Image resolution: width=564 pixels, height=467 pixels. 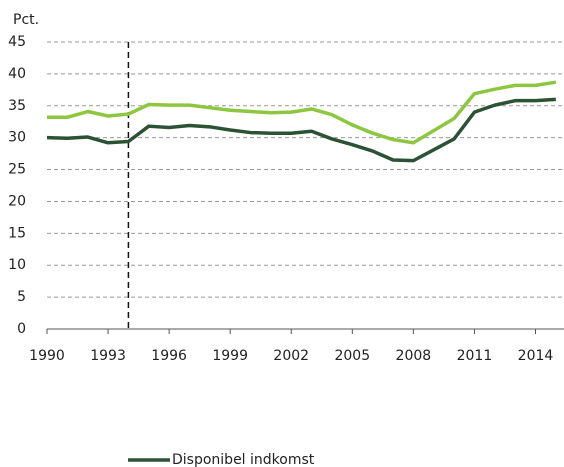 What do you see at coordinates (17, 233) in the screenshot?
I see `y-tick-label: 15` at bounding box center [17, 233].